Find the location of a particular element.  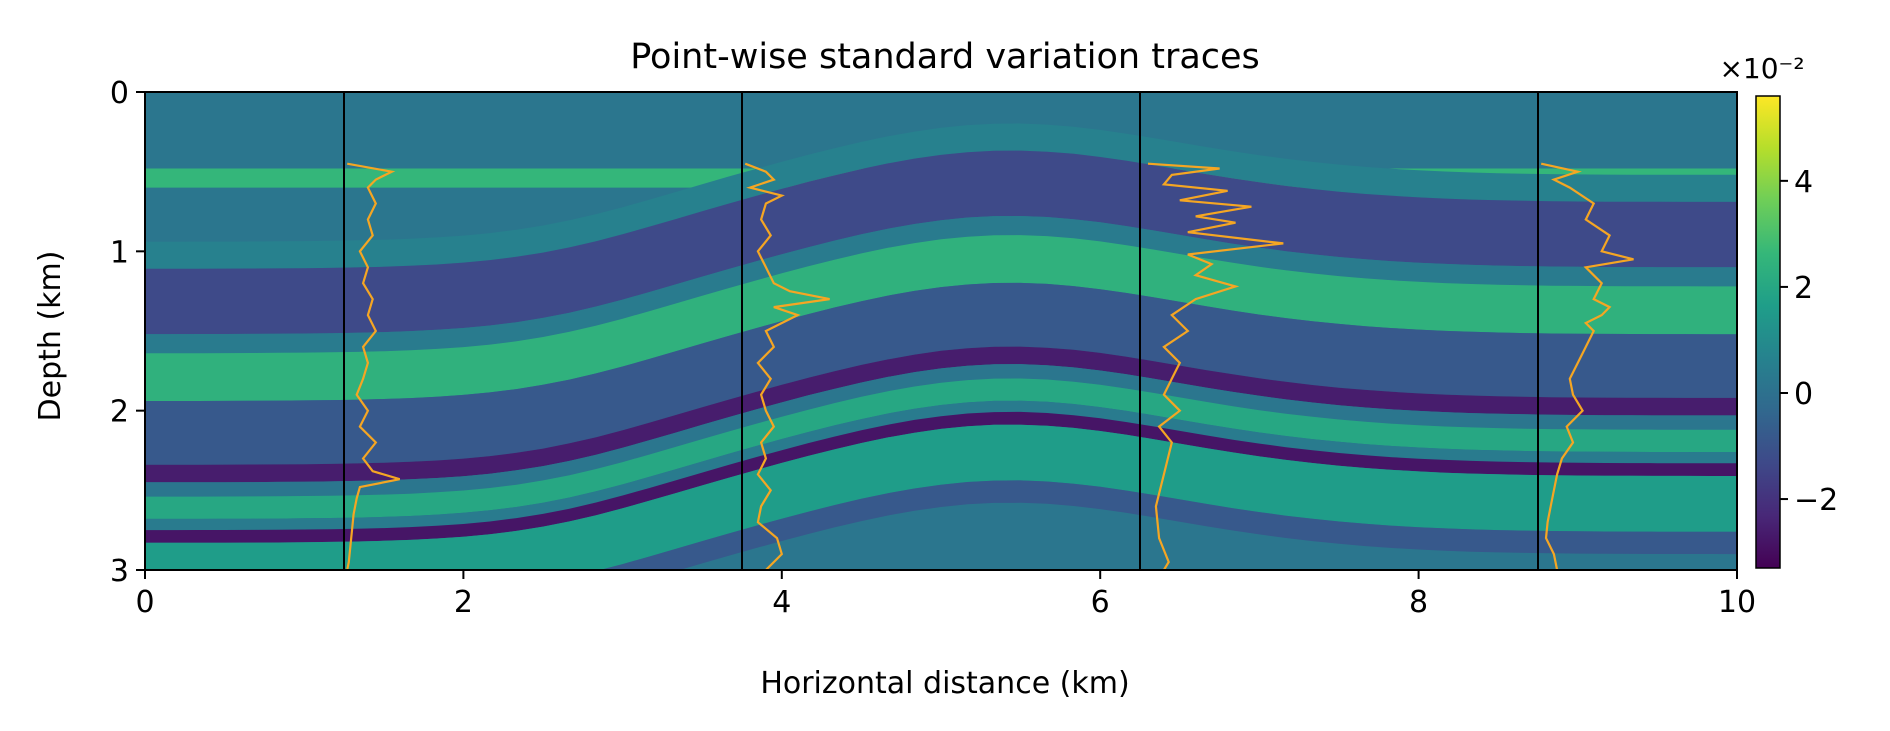

x-tick-label: 6 is located at coordinates (1100, 602).